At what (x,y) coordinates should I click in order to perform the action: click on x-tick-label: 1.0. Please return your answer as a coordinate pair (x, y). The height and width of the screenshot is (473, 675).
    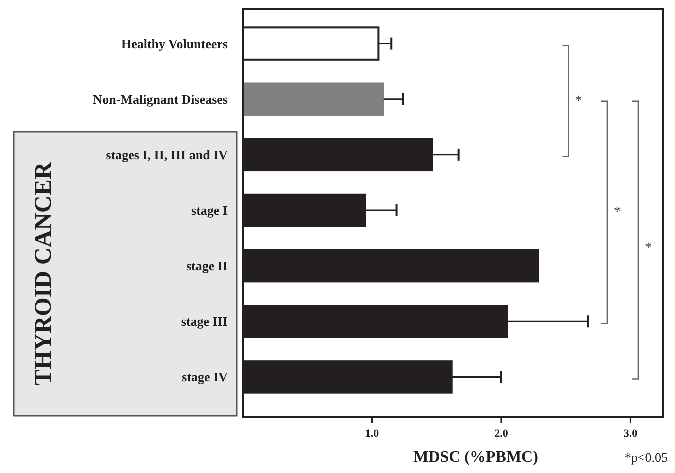
    Looking at the image, I should click on (372, 434).